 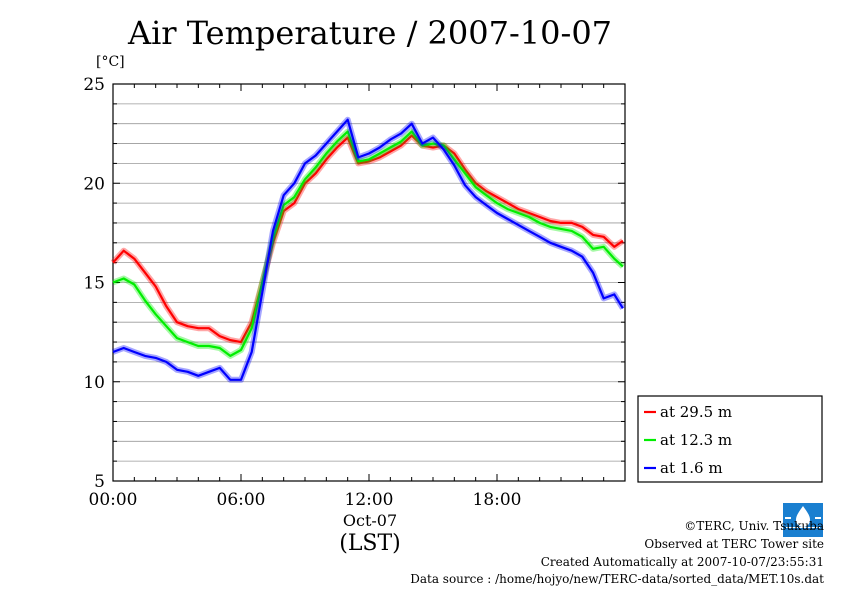 I want to click on legend-label: at 29.5 m, so click(x=696, y=412).